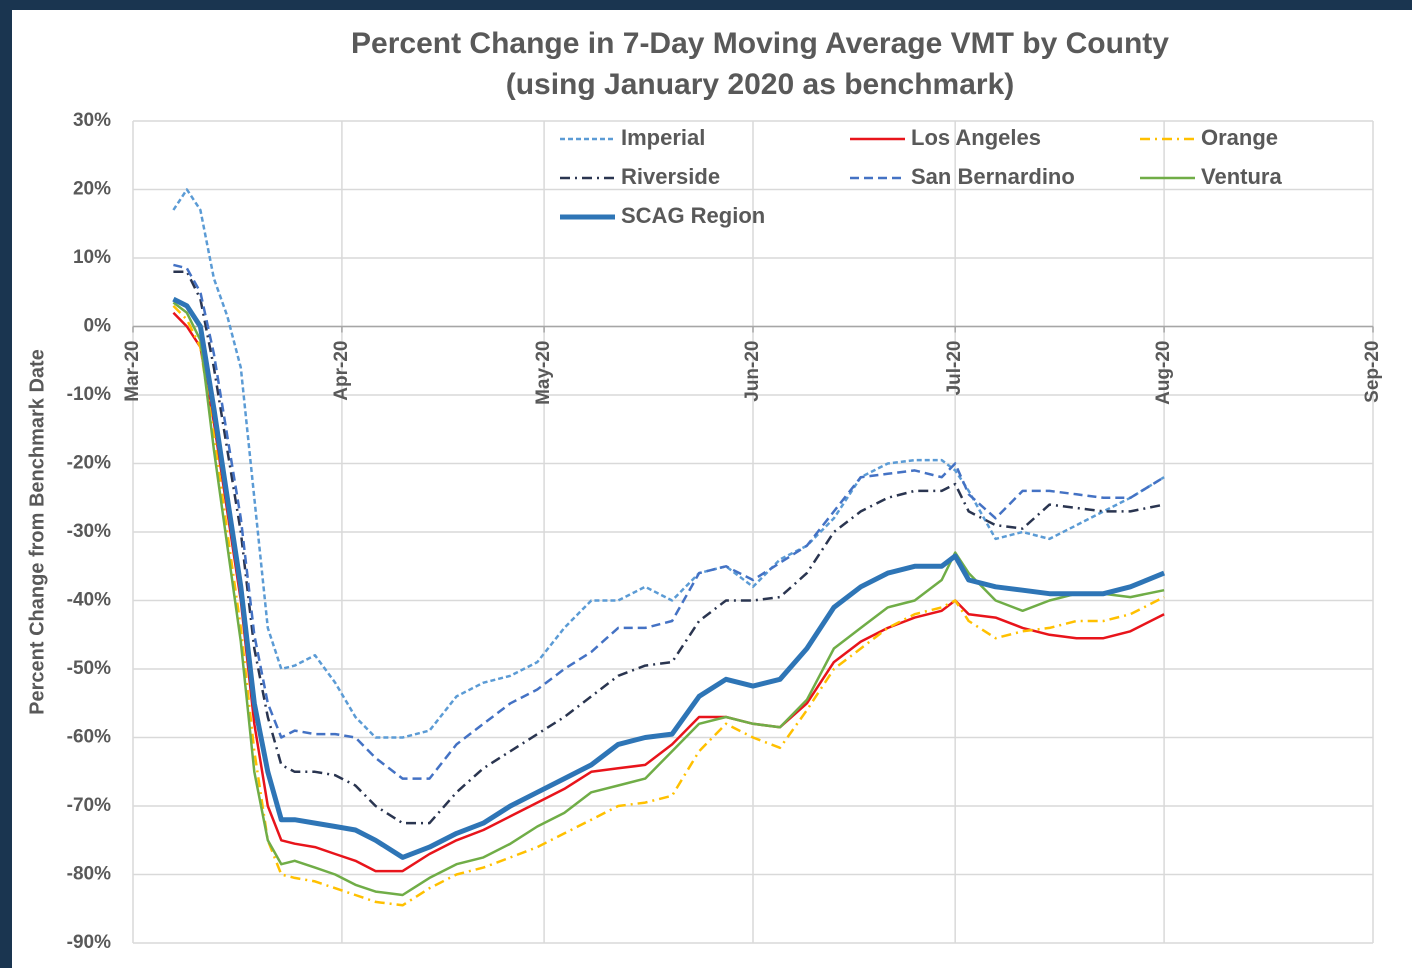  I want to click on x-tick-label: Jun-20, so click(752, 371).